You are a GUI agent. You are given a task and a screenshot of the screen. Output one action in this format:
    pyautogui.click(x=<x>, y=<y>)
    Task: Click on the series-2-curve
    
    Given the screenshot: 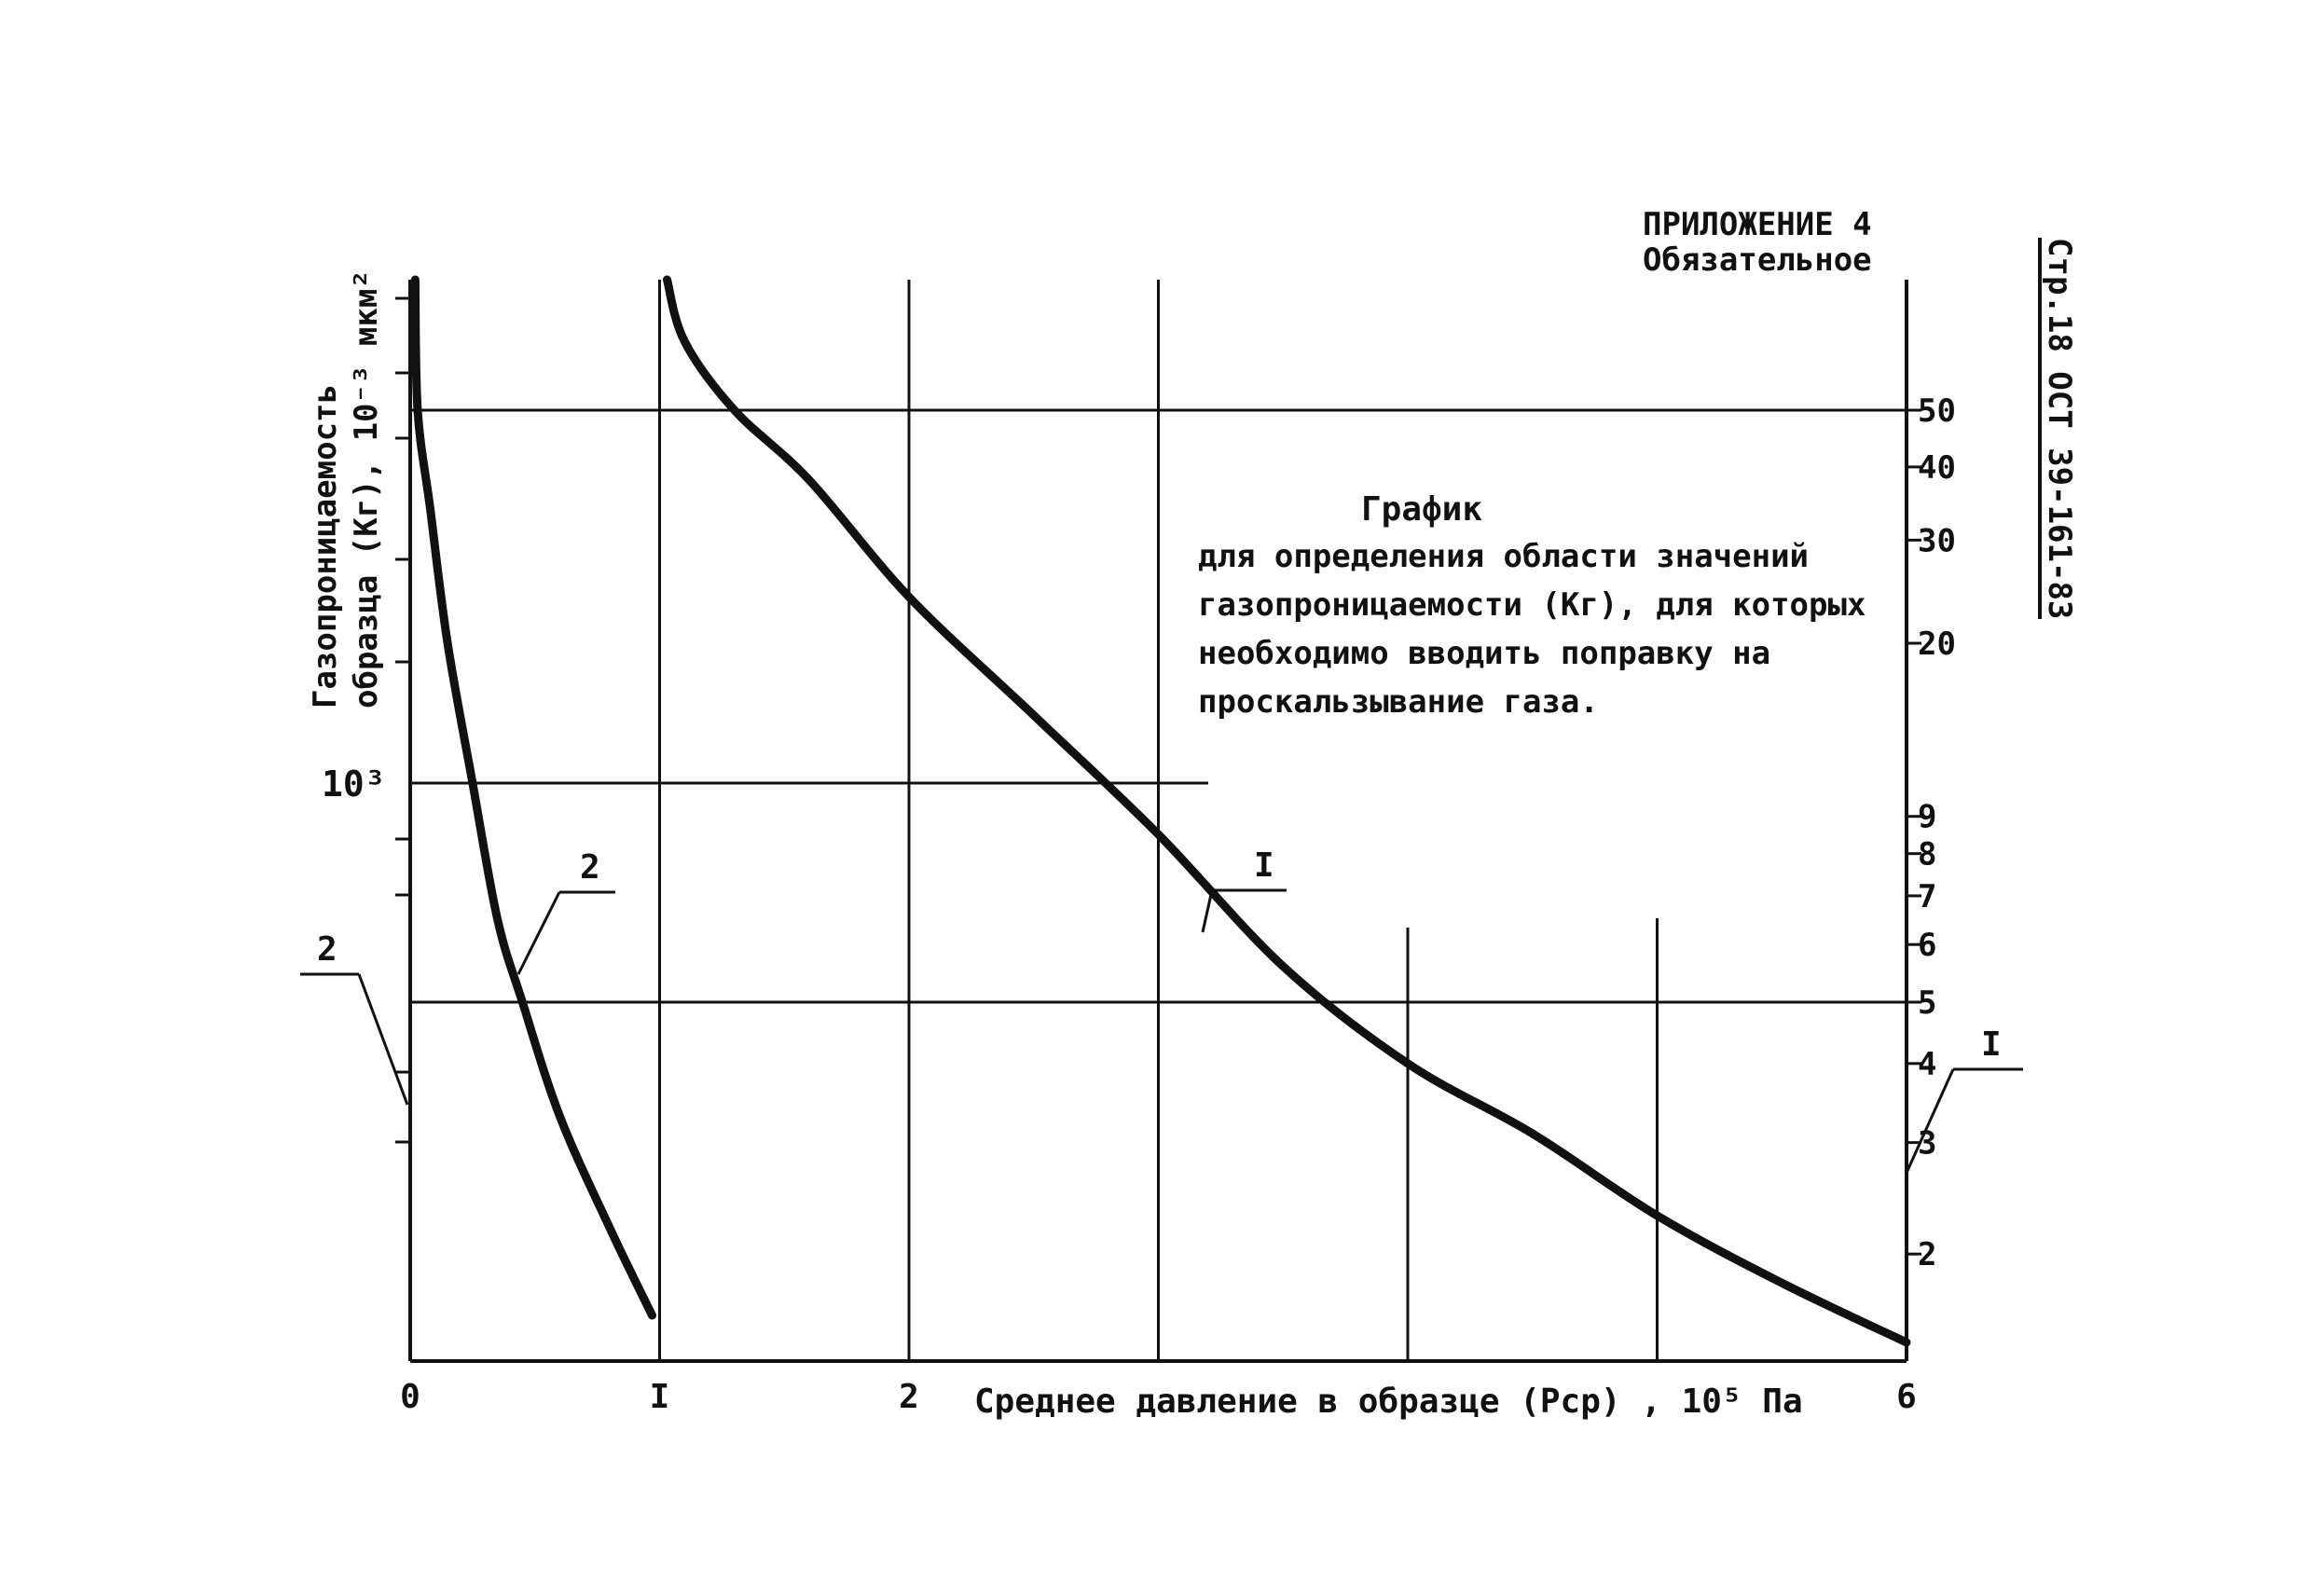 What is the action you would take?
    pyautogui.click(x=533, y=797)
    